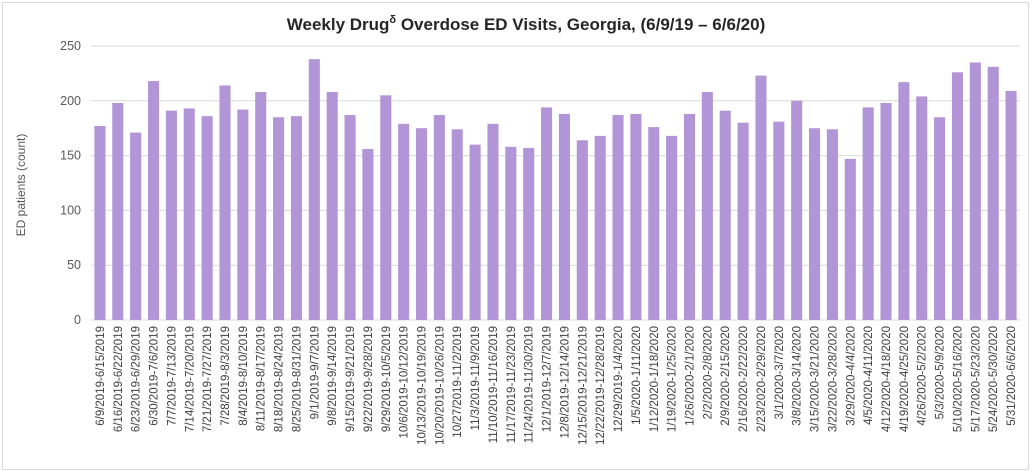  What do you see at coordinates (726, 376) in the screenshot?
I see `x-tick-label: 2/9/2020-2/15/2020` at bounding box center [726, 376].